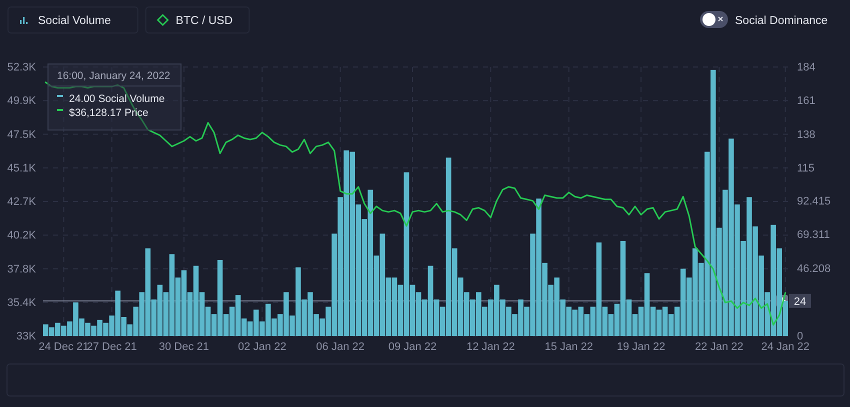  Describe the element at coordinates (806, 168) in the screenshot. I see `y2-tick-label: 115` at that location.